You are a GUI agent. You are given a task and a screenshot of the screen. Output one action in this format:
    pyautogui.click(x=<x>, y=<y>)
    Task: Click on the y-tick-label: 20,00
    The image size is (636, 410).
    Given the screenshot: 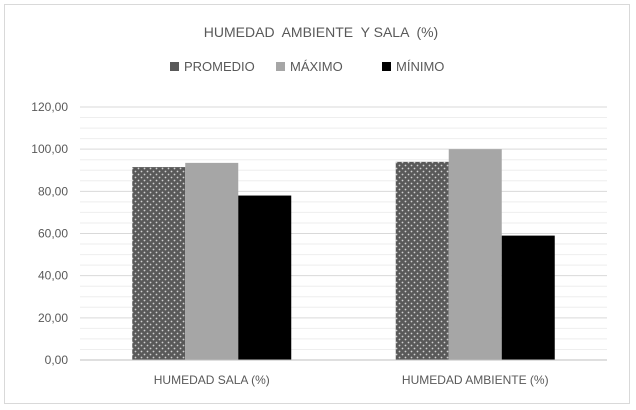 What is the action you would take?
    pyautogui.click(x=53, y=318)
    